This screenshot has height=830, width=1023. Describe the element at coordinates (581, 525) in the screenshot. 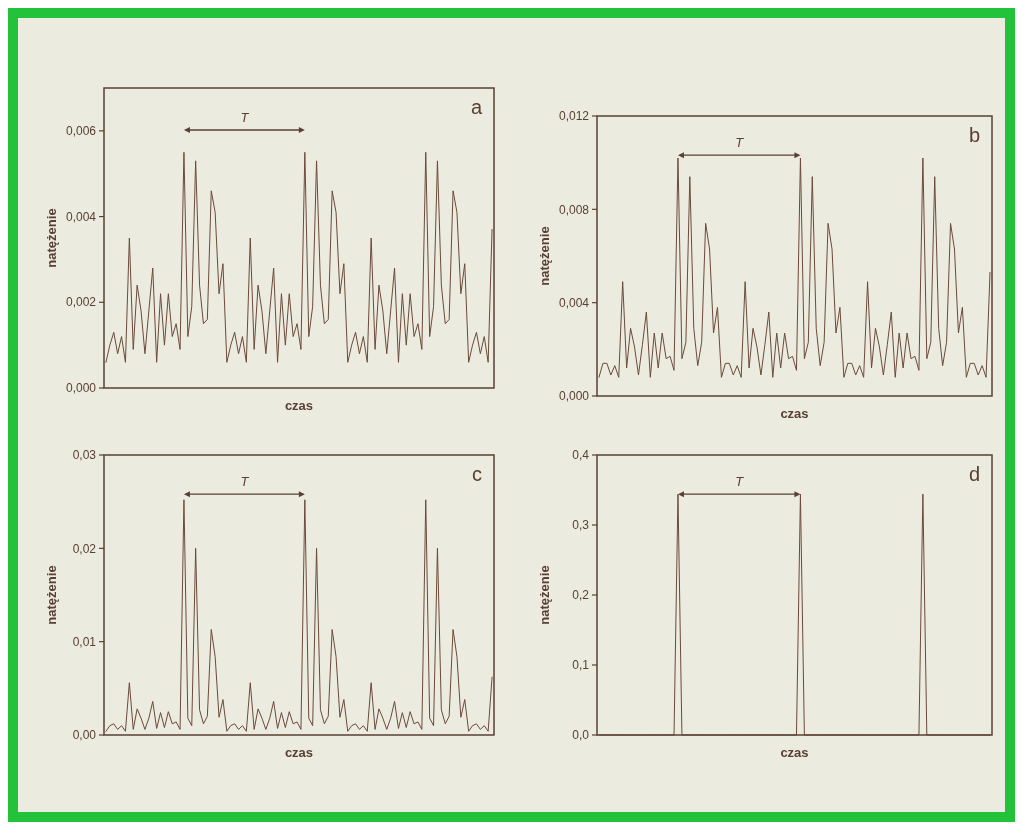

I see `y-tick-label: 0,3` at that location.